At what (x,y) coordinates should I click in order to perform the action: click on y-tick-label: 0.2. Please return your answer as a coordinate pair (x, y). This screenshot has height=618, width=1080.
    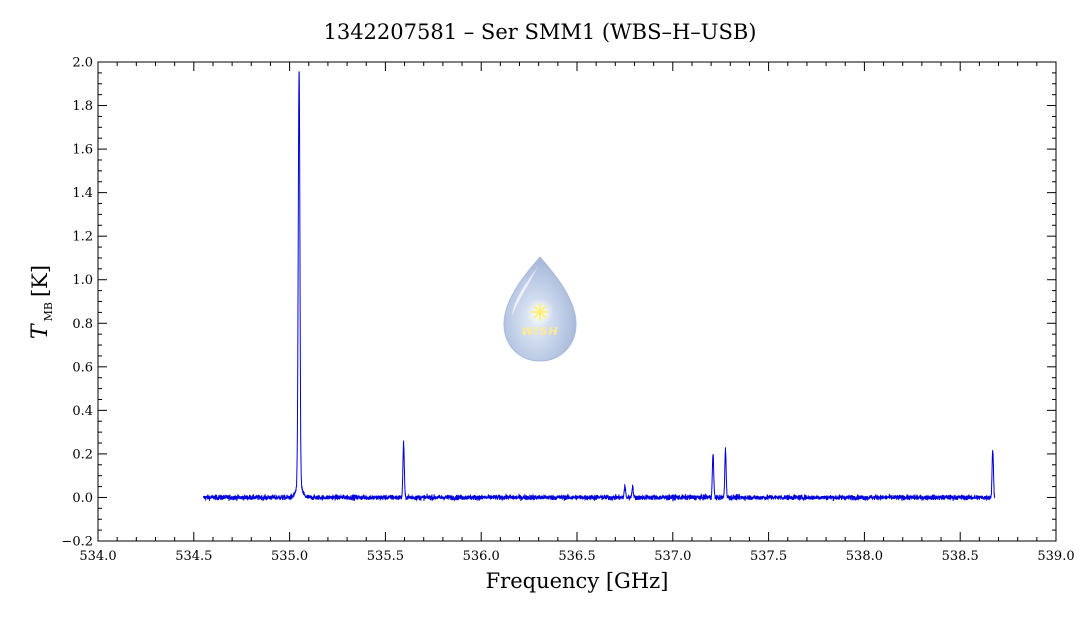
    Looking at the image, I should click on (82, 454).